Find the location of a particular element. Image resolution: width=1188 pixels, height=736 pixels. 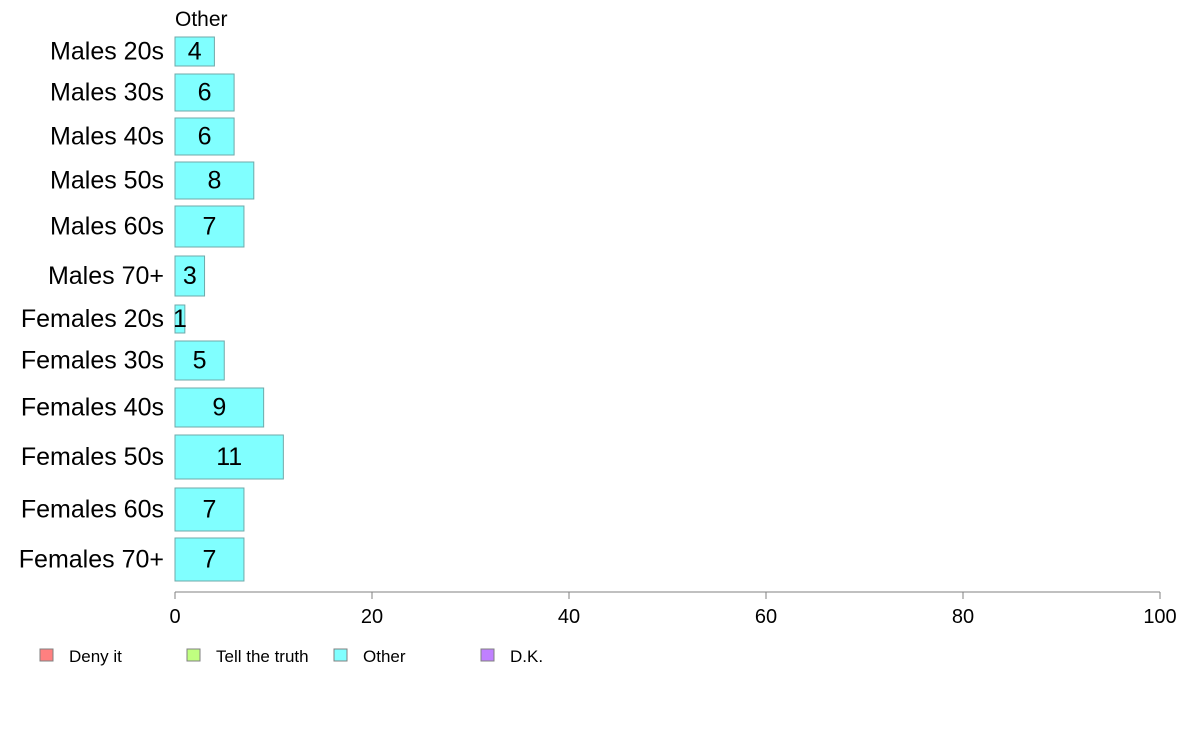

x-axis: 0 20 40 60 80 100 is located at coordinates (673, 609).